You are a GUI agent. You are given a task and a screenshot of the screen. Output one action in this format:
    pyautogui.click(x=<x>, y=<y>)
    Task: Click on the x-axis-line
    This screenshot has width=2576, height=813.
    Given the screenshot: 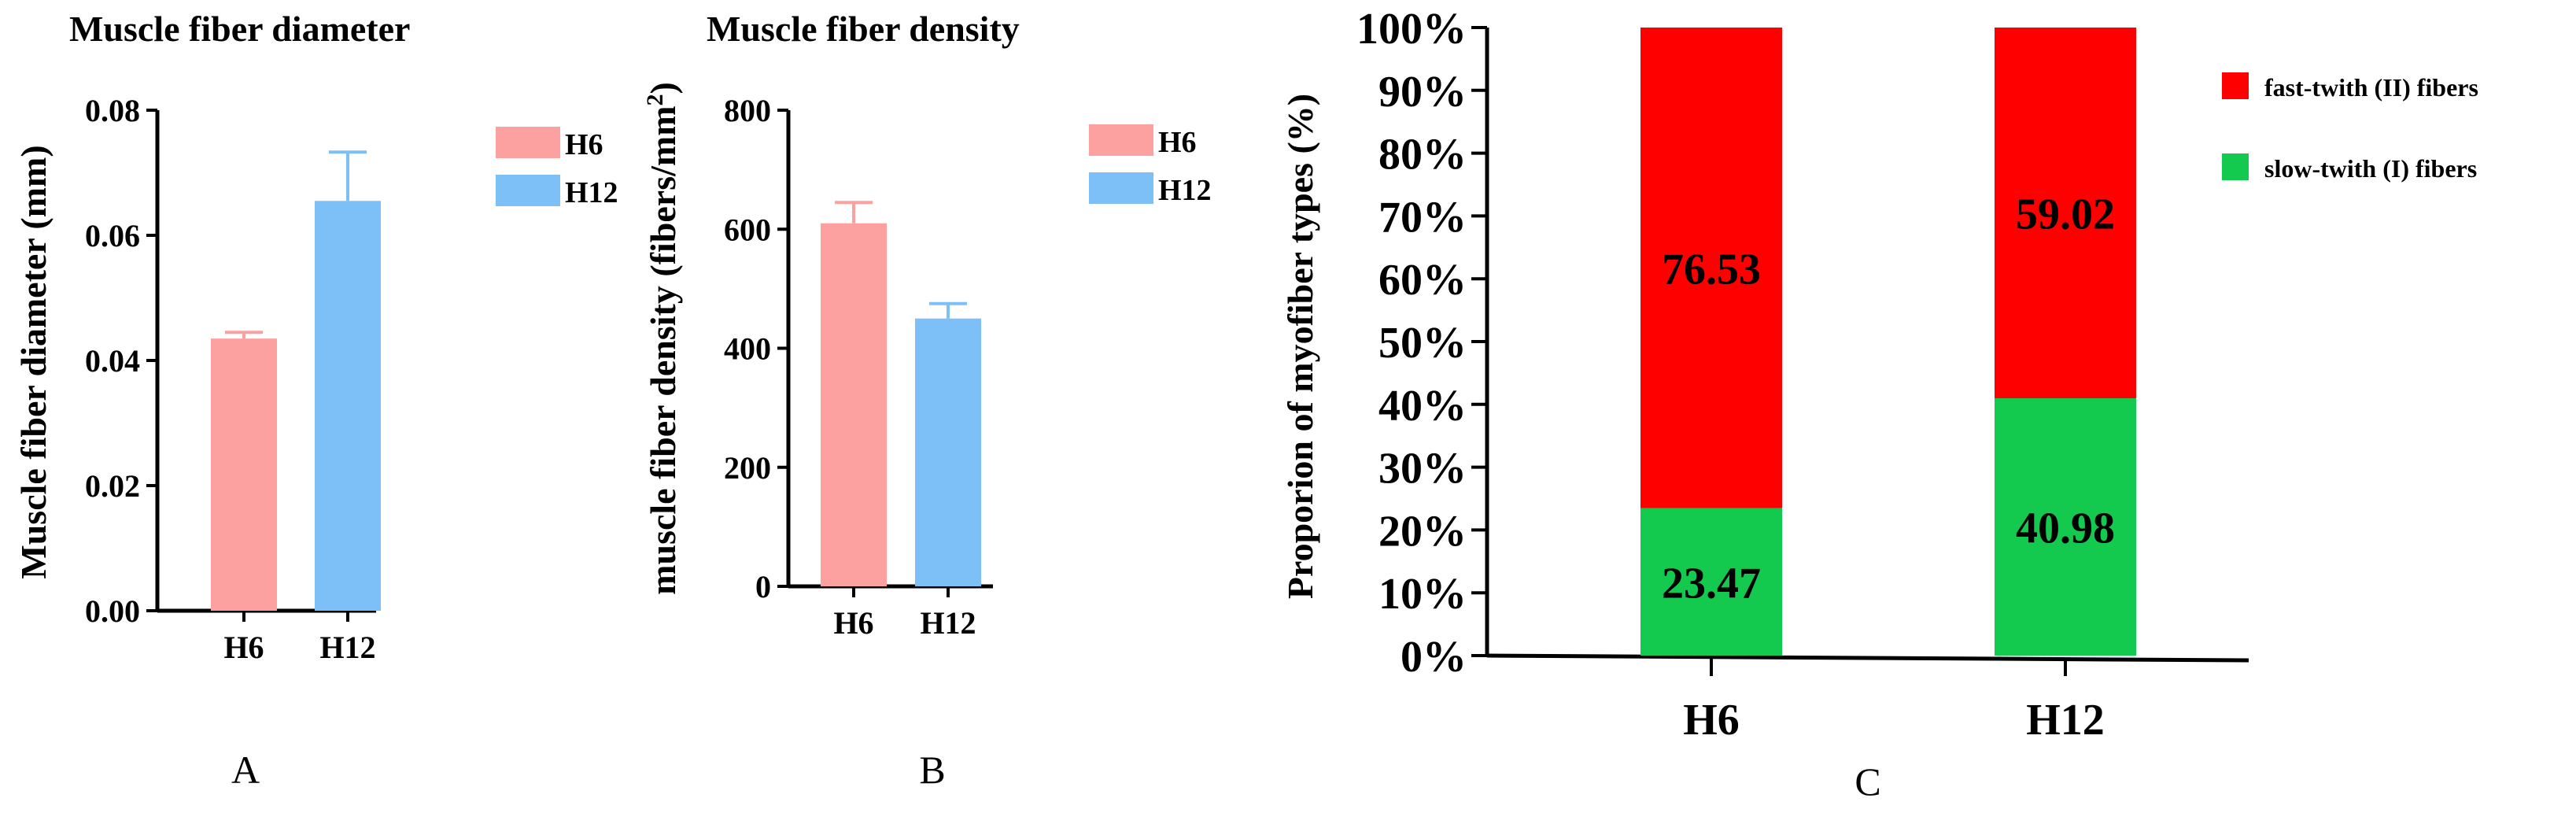 What is the action you would take?
    pyautogui.click(x=1867, y=658)
    